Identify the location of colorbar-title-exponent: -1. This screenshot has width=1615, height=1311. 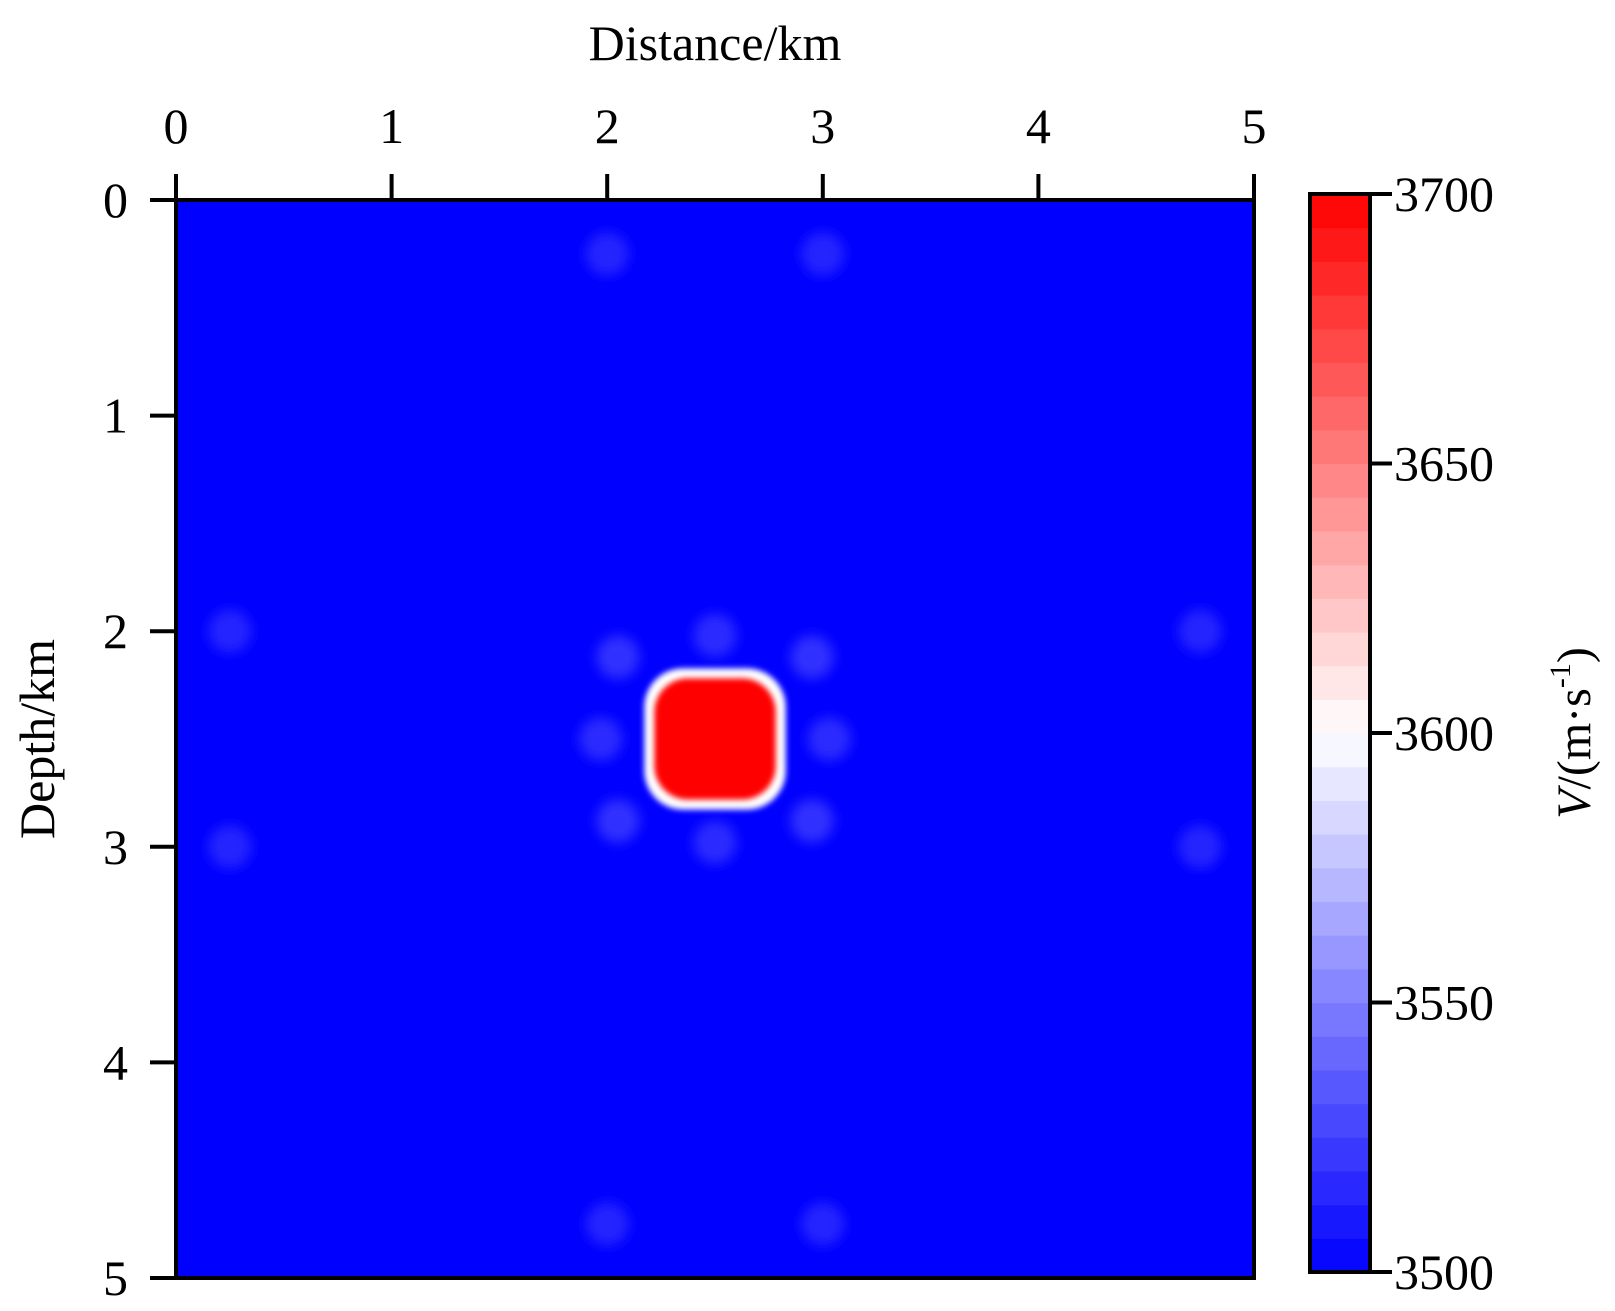
(1560, 675).